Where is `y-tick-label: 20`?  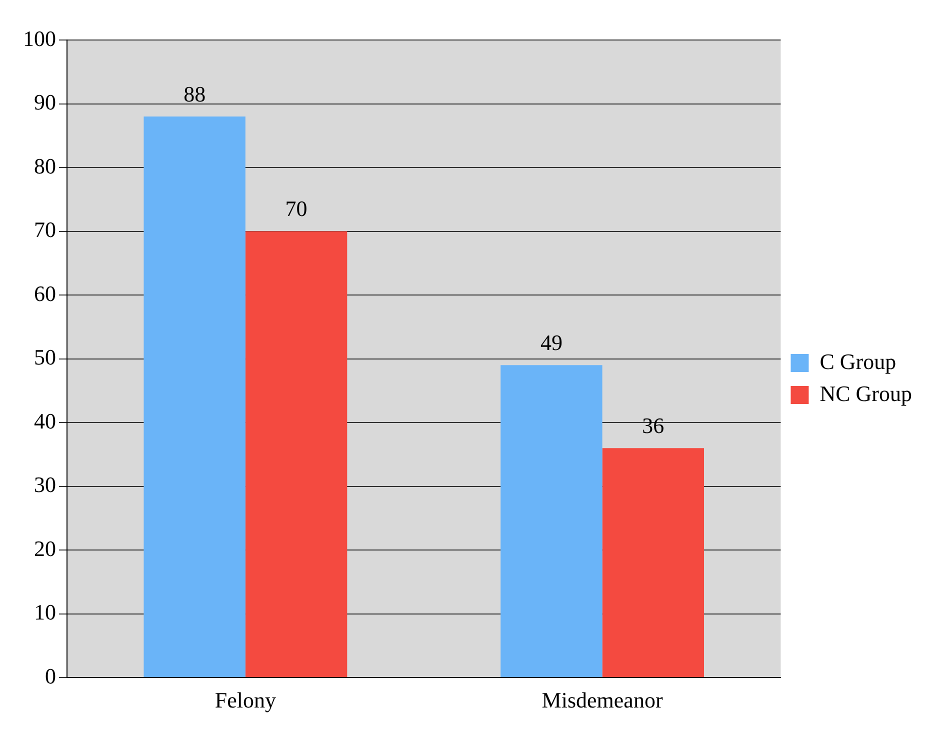 y-tick-label: 20 is located at coordinates (45, 548).